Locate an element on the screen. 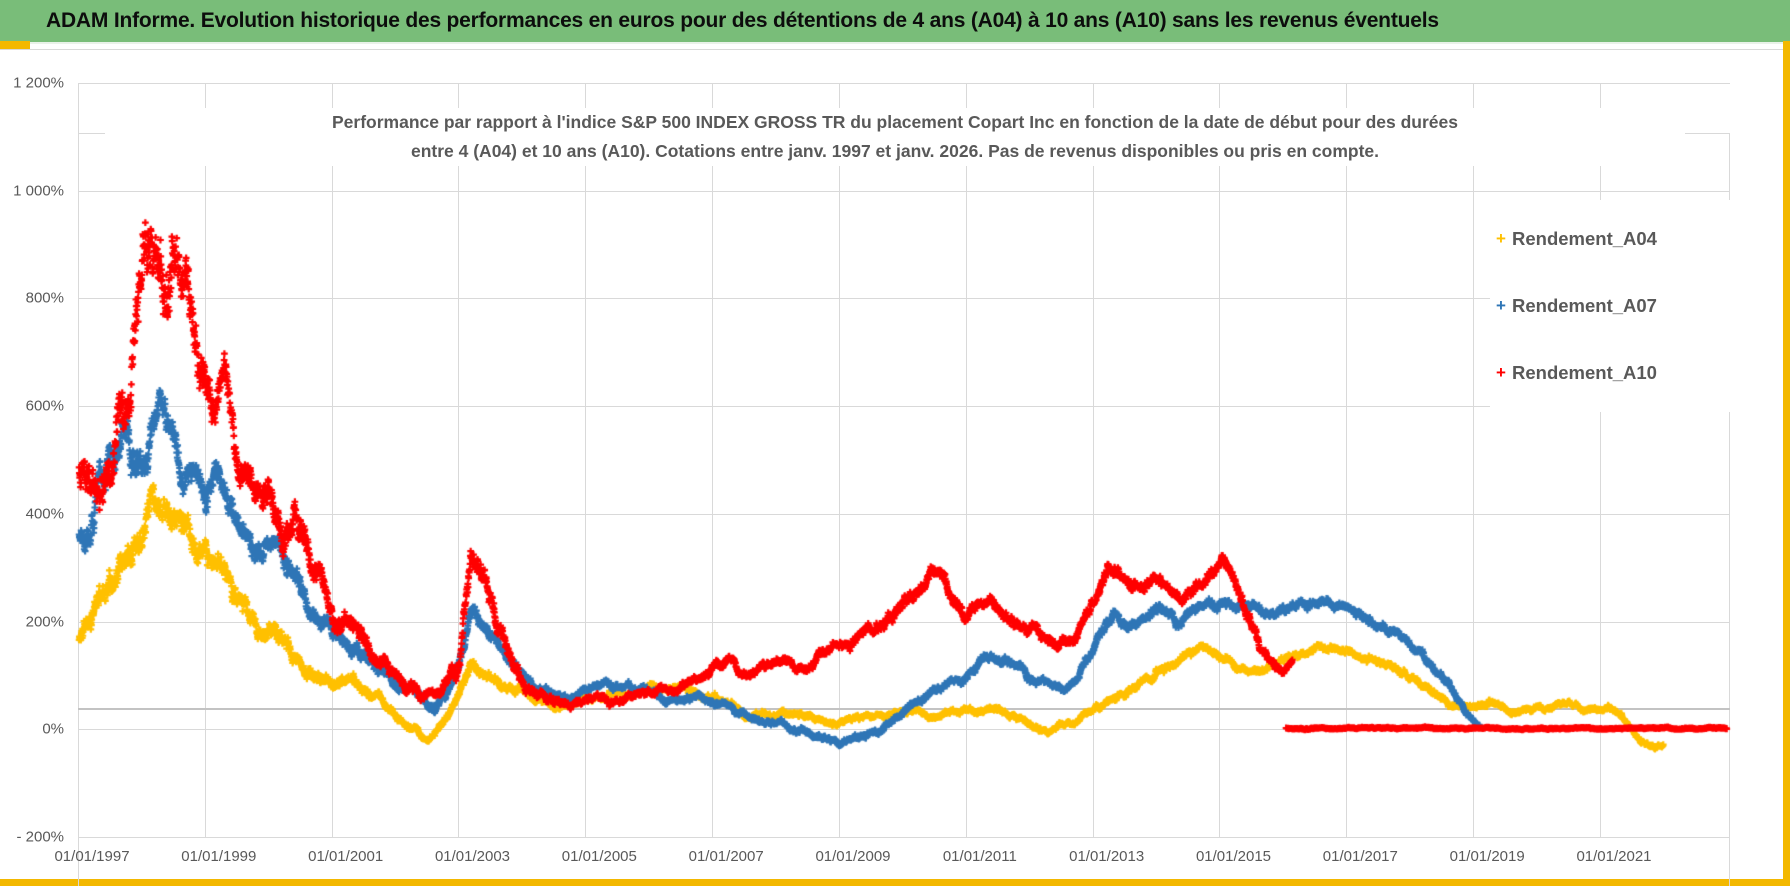 The width and height of the screenshot is (1790, 886). legend-label: Rendement_A10 is located at coordinates (1584, 372).